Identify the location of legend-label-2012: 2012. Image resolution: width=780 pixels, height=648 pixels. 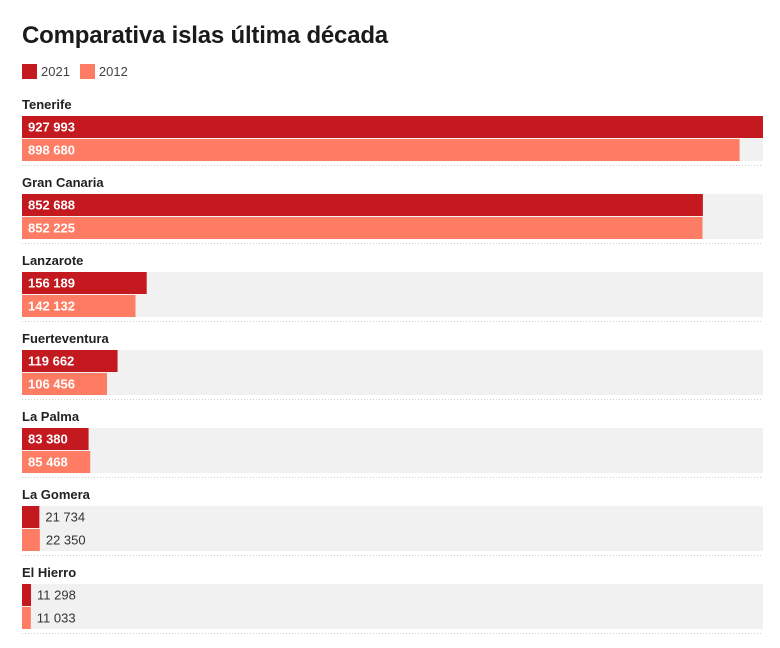
(113, 71).